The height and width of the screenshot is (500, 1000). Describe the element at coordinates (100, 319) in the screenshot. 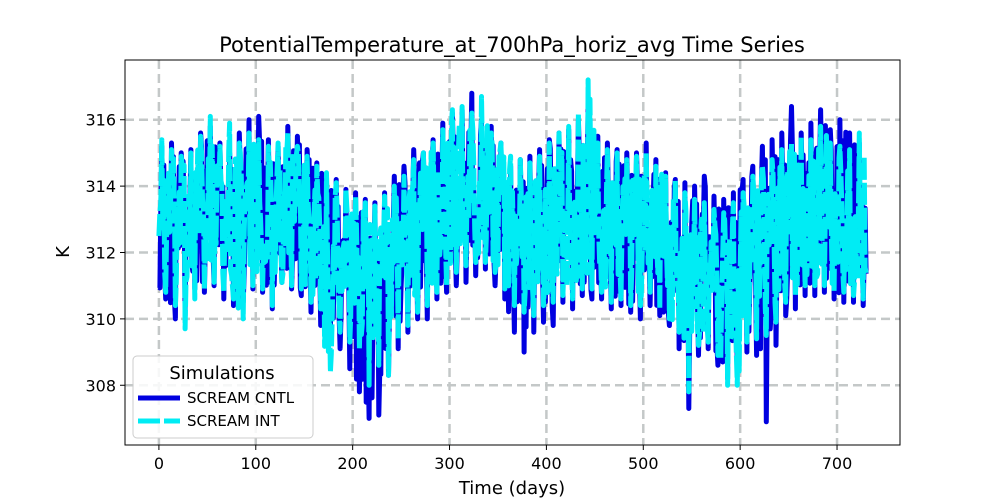

I see `y-tick-label: 310` at that location.